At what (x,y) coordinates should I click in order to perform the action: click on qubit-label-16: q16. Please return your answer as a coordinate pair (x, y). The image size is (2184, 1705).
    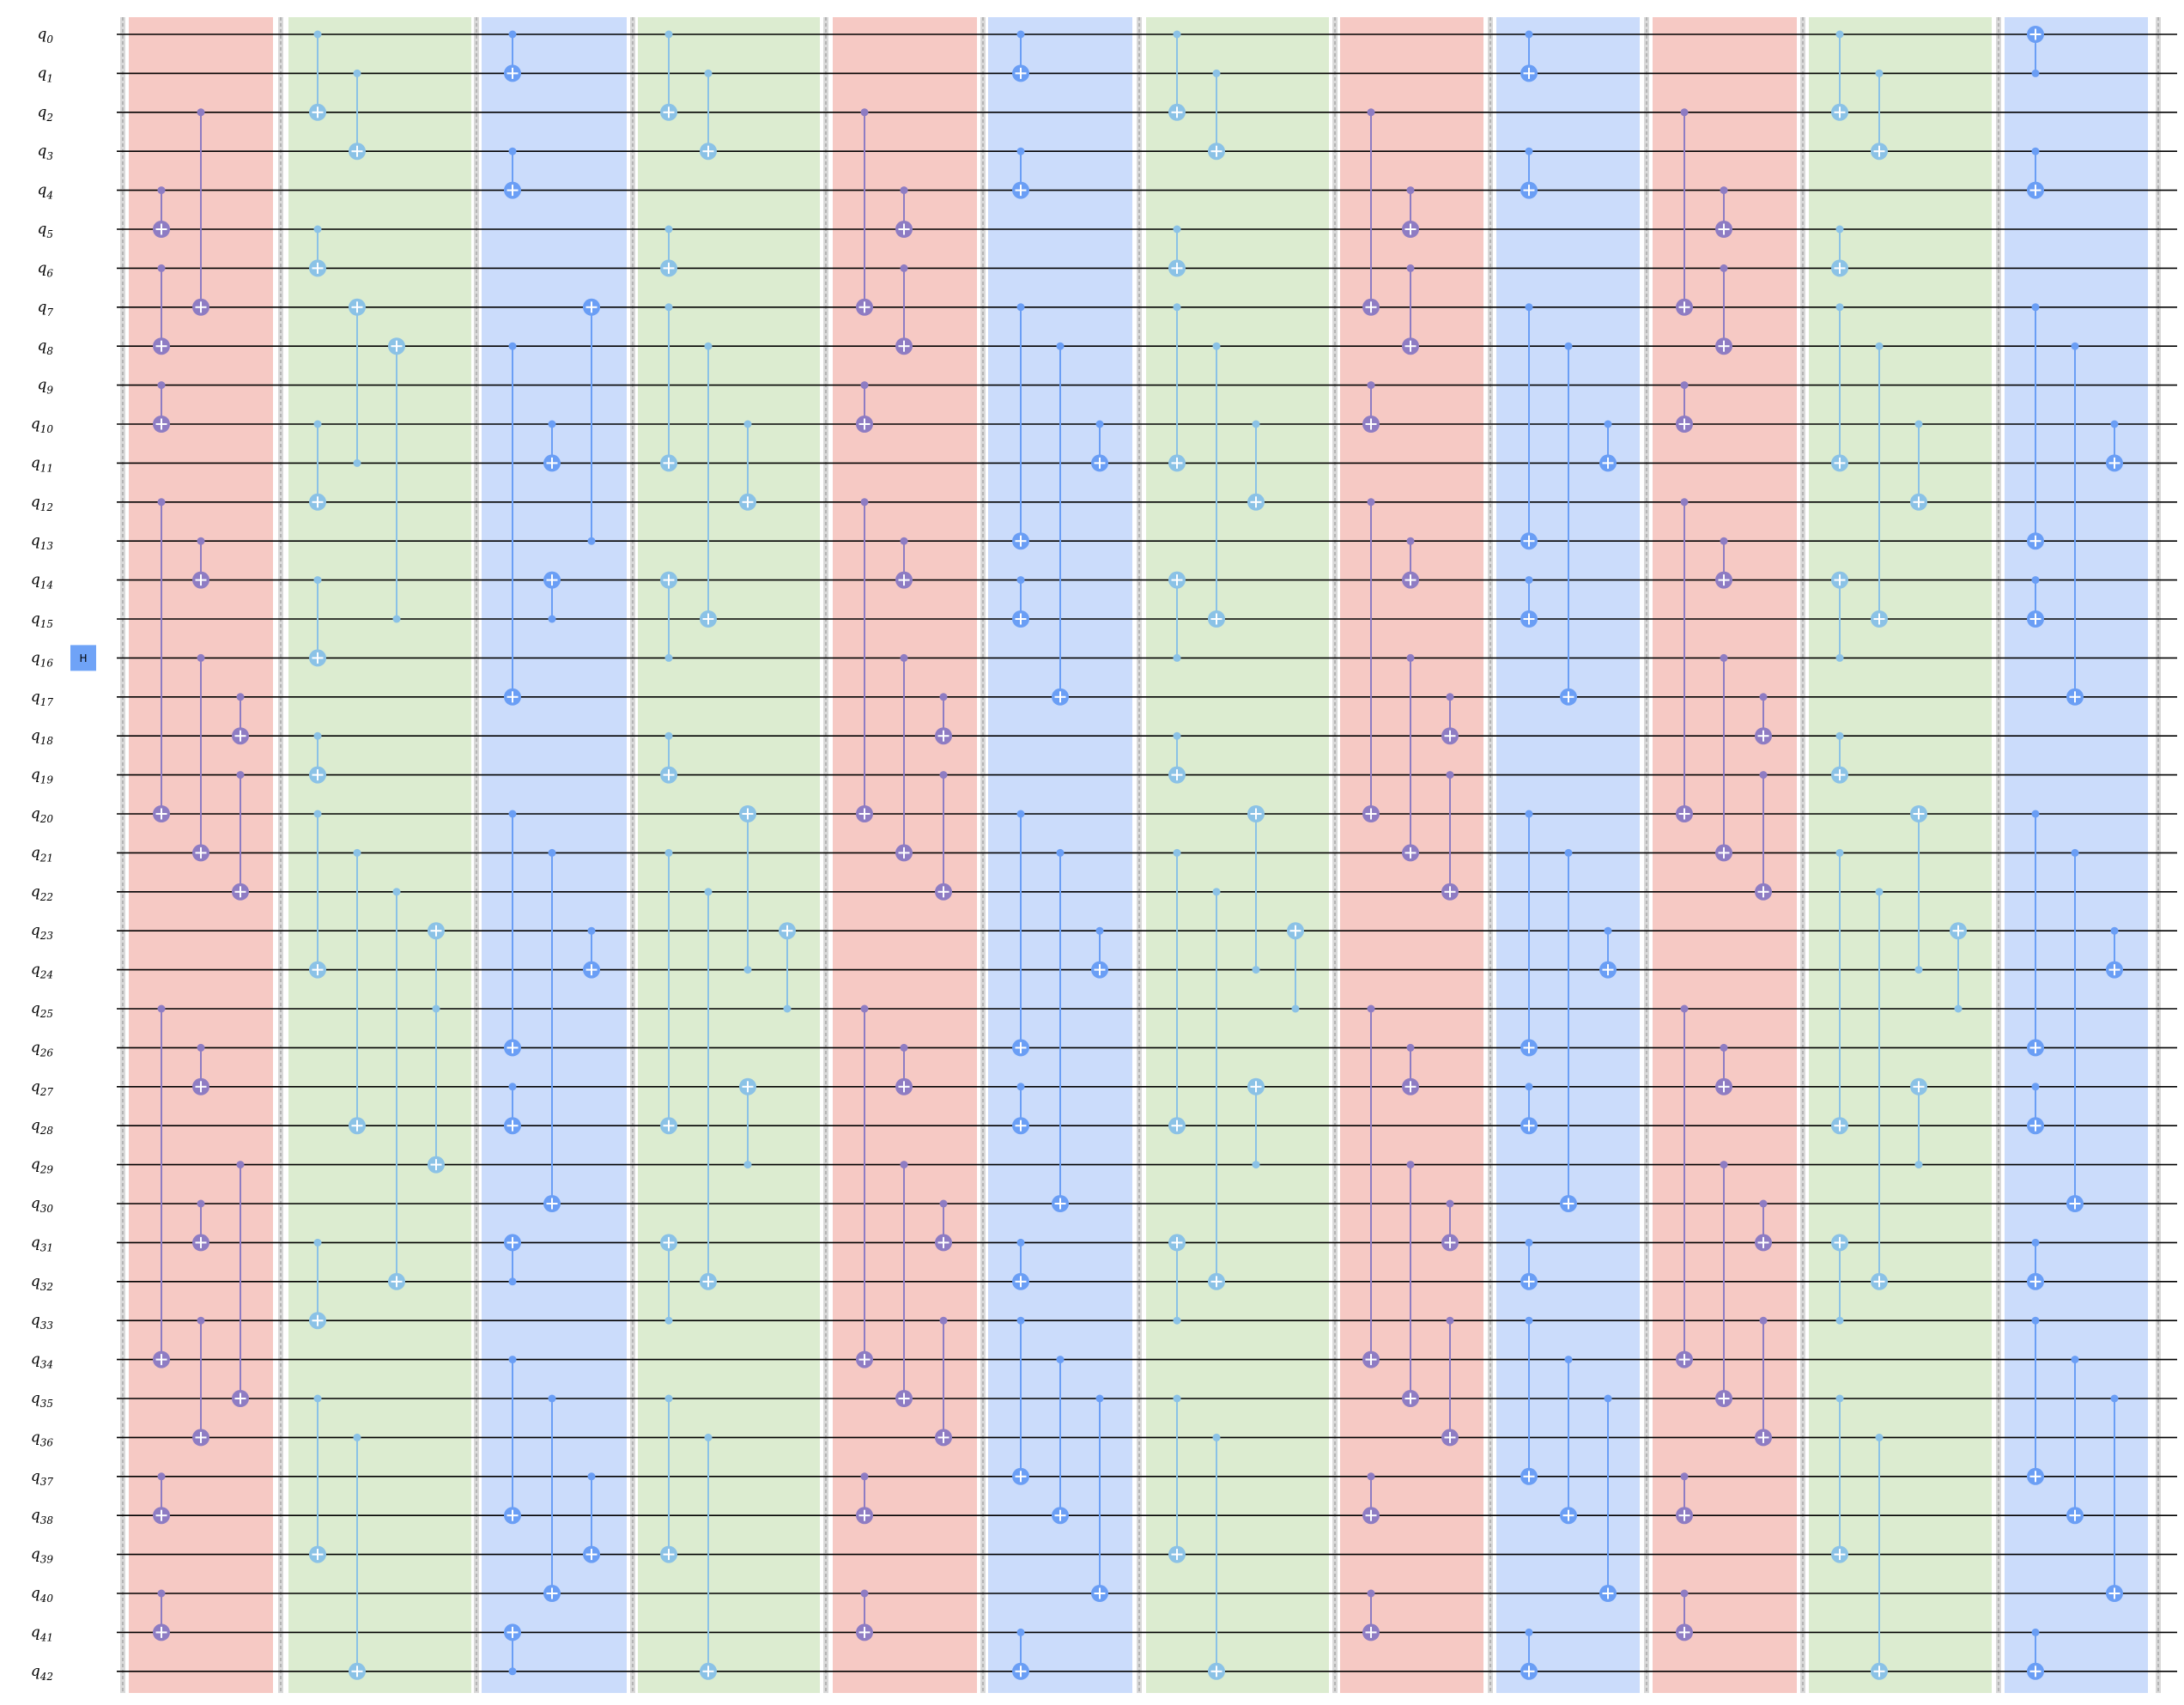
    Looking at the image, I should click on (43, 659).